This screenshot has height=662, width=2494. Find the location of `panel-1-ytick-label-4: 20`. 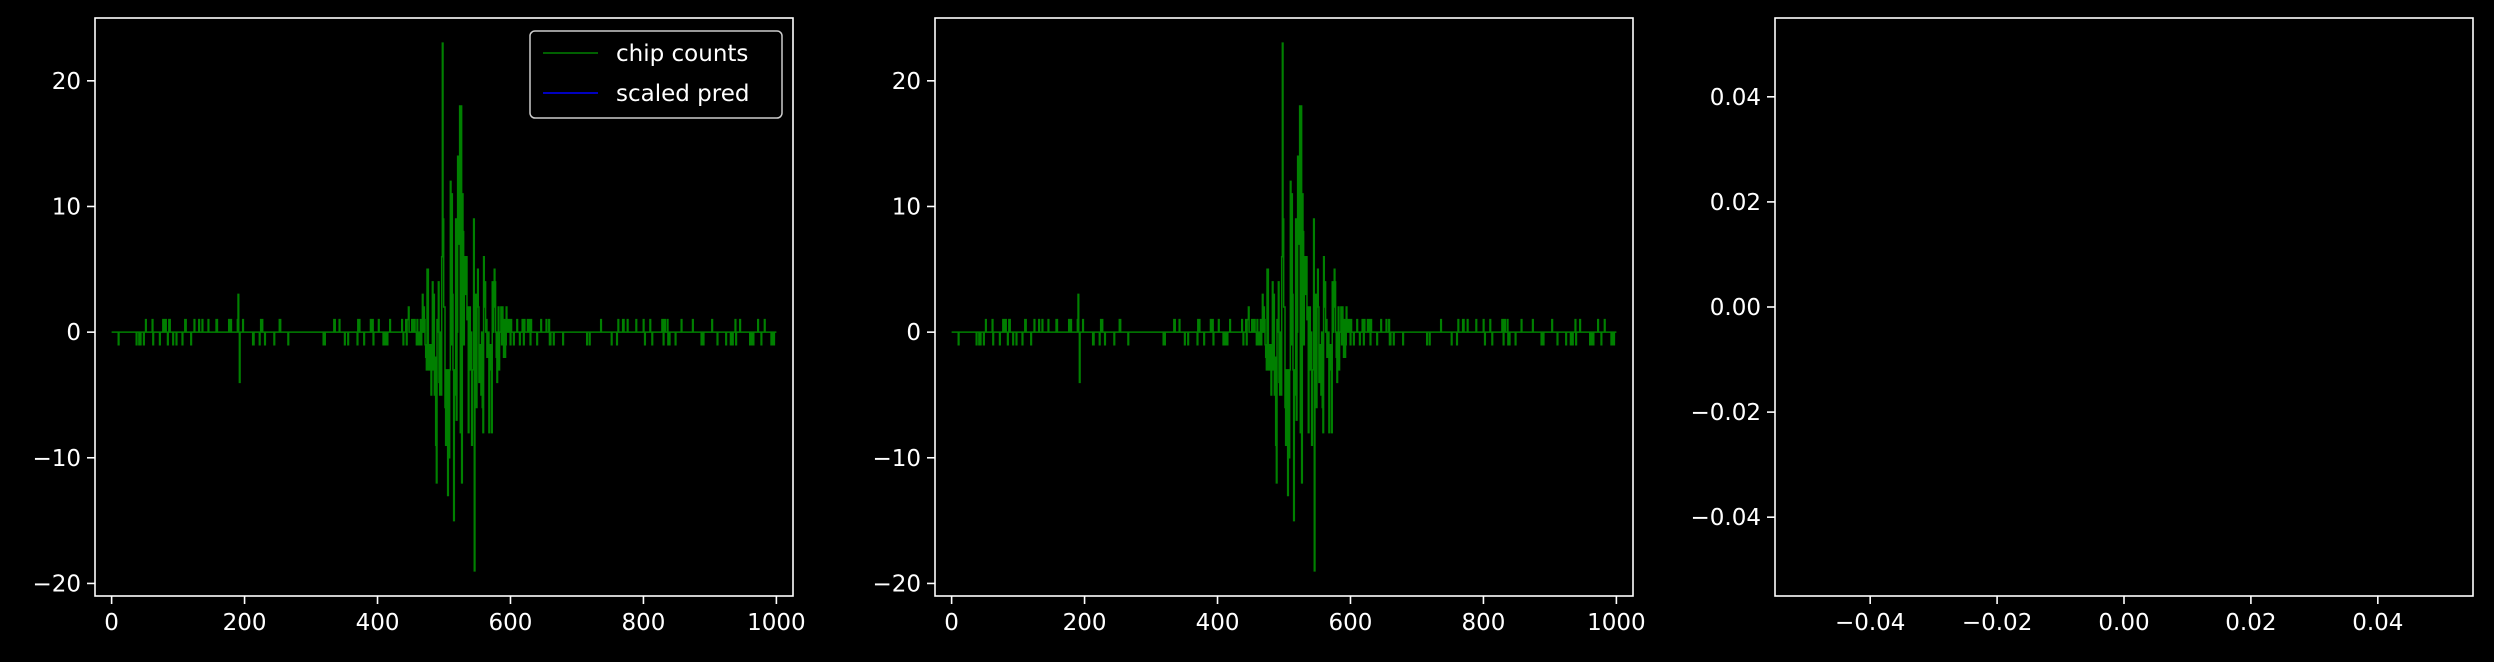

panel-1-ytick-label-4: 20 is located at coordinates (66, 82).